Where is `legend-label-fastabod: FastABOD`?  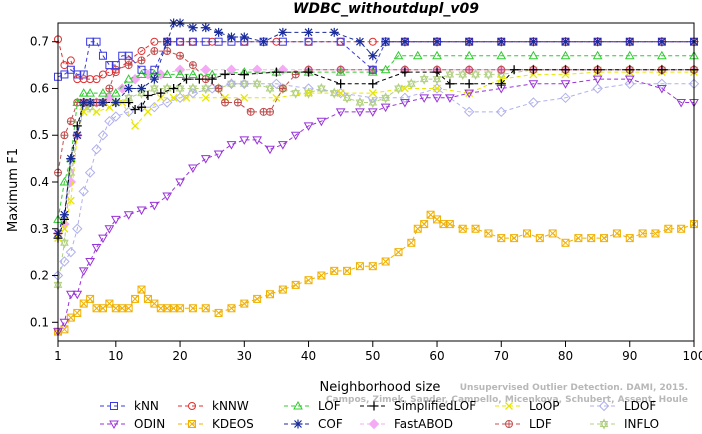 legend-label-fastabod: FastABOD is located at coordinates (423, 424).